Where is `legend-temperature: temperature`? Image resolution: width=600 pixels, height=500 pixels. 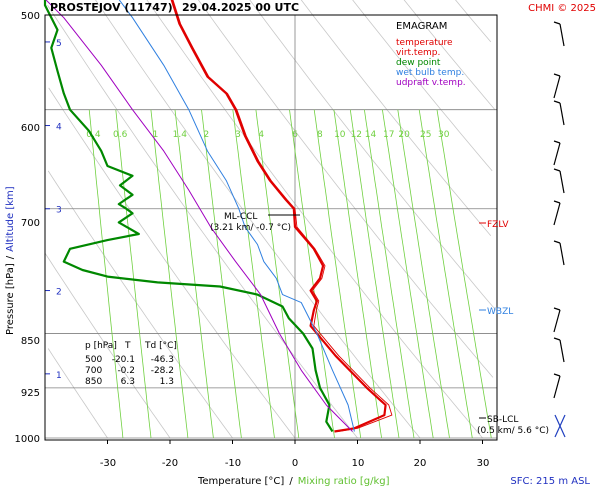 legend-temperature: temperature is located at coordinates (424, 43).